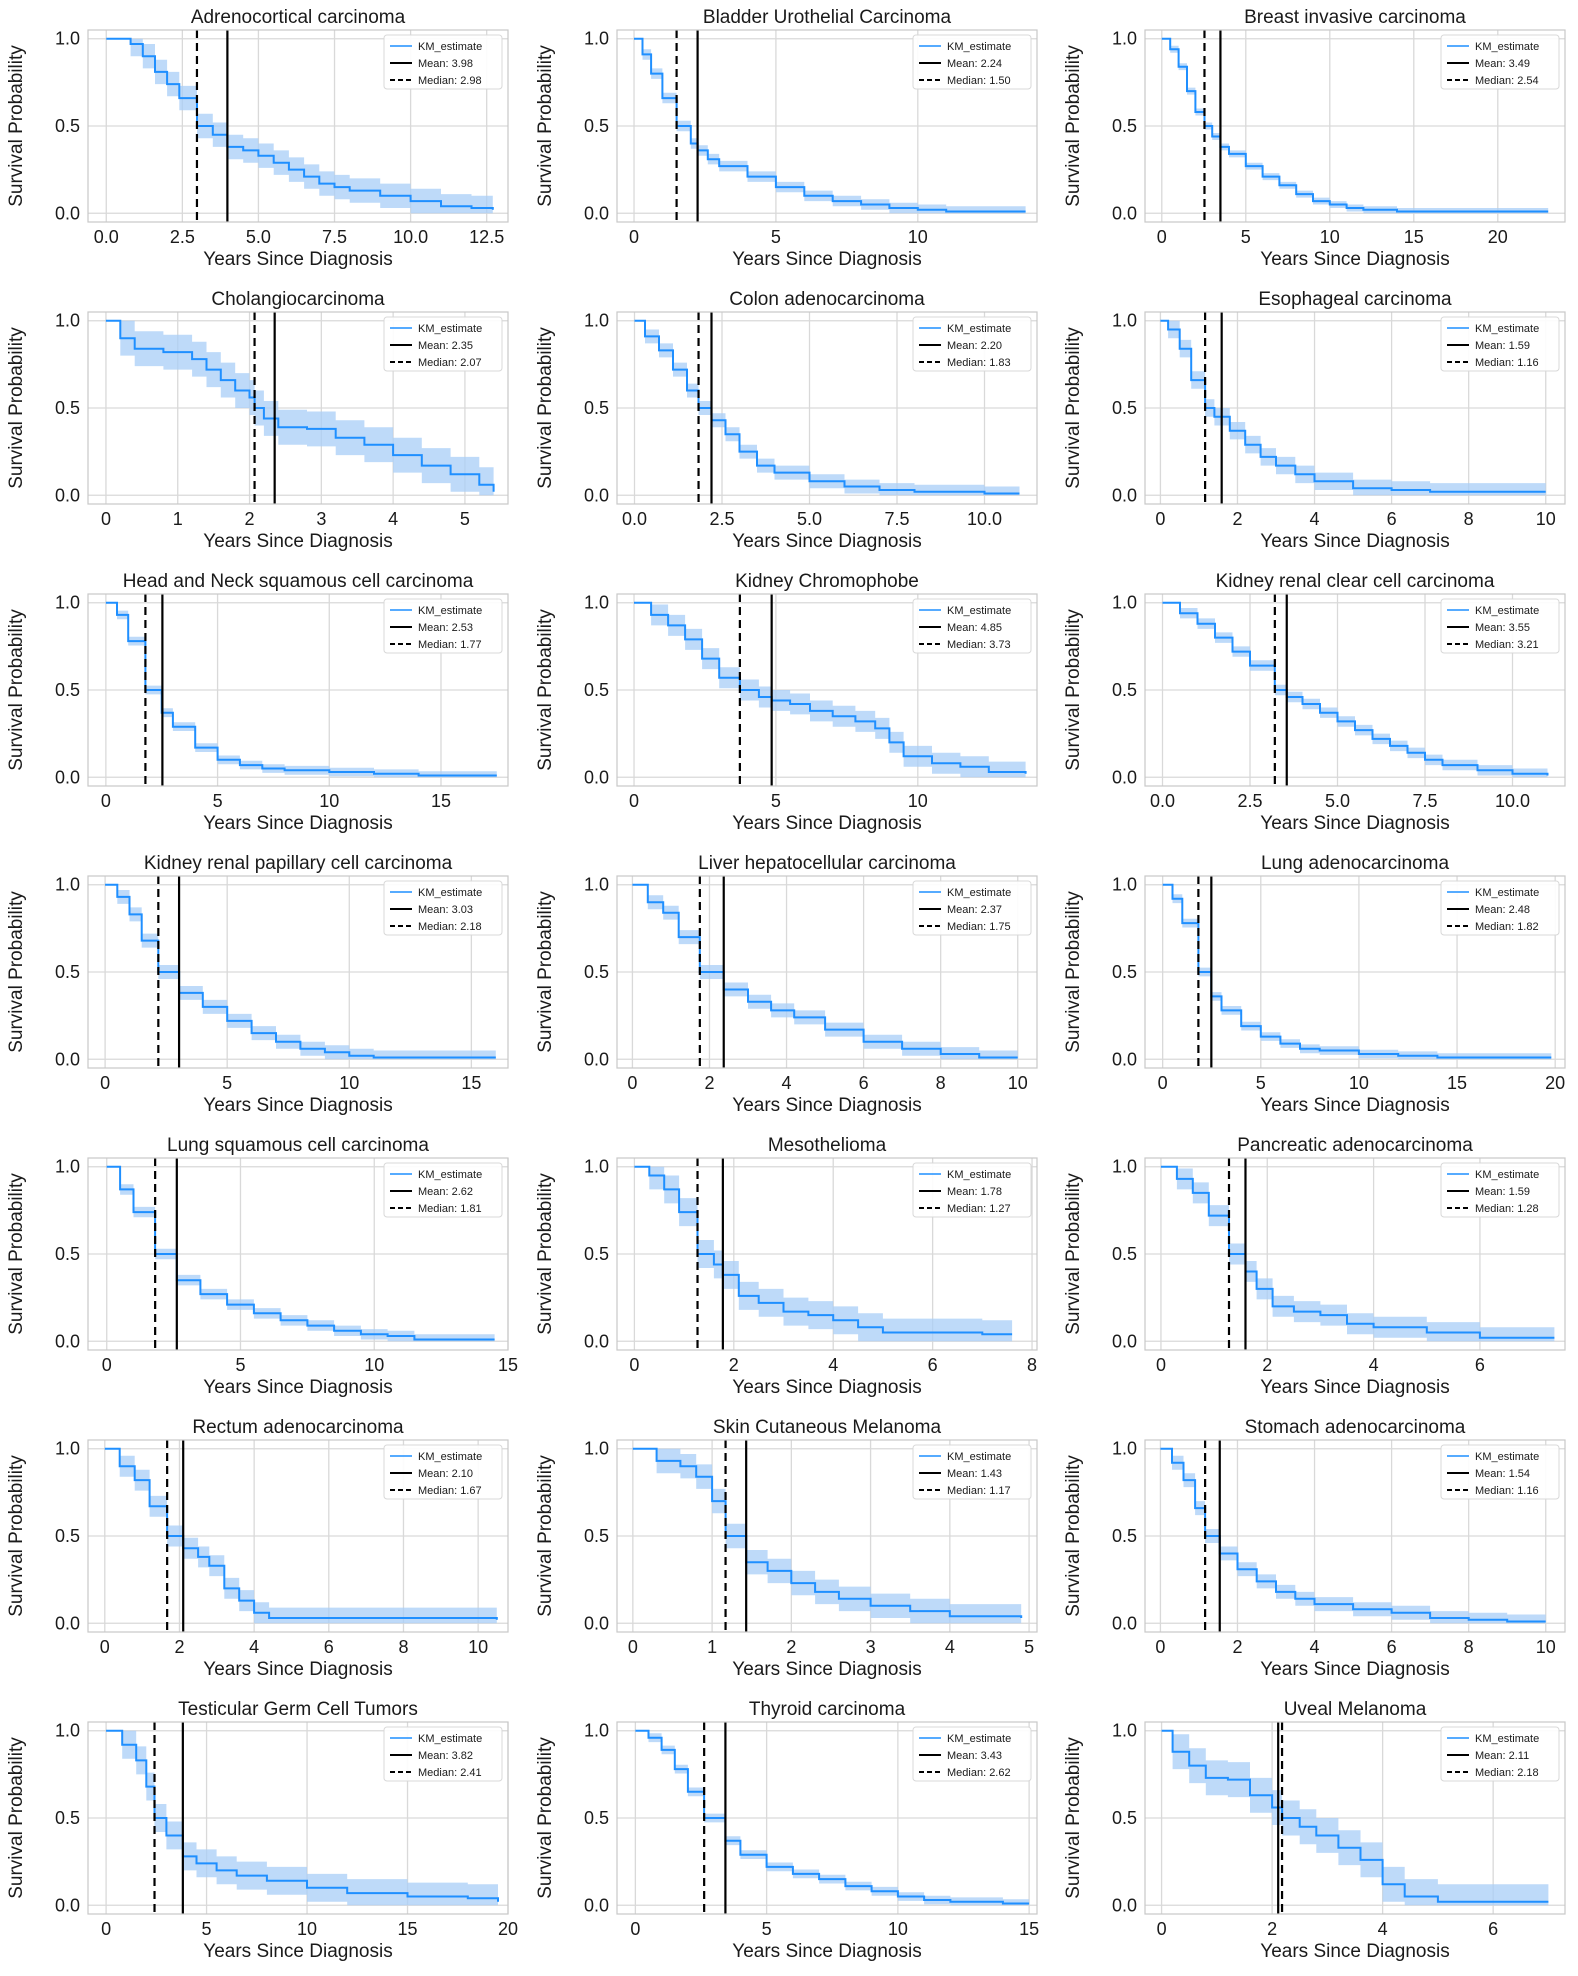  Describe the element at coordinates (1500, 626) in the screenshot. I see `legend: KM_estimate Mean: 3.55 Median: 3.21` at that location.